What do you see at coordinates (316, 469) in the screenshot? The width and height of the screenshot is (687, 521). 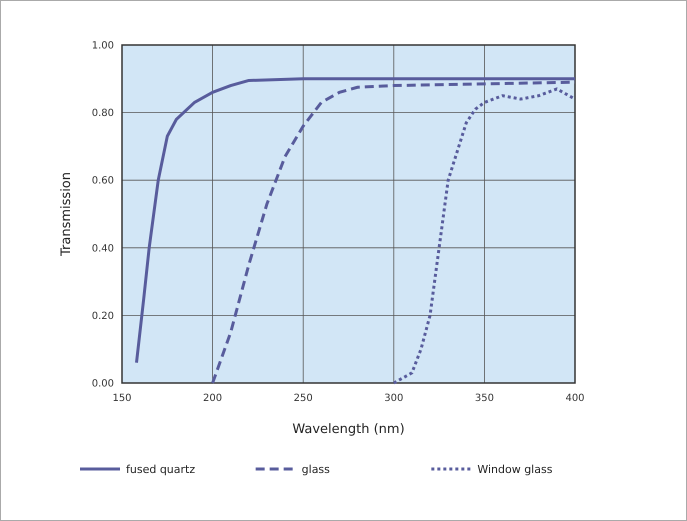 I see `legend-label: glass` at bounding box center [316, 469].